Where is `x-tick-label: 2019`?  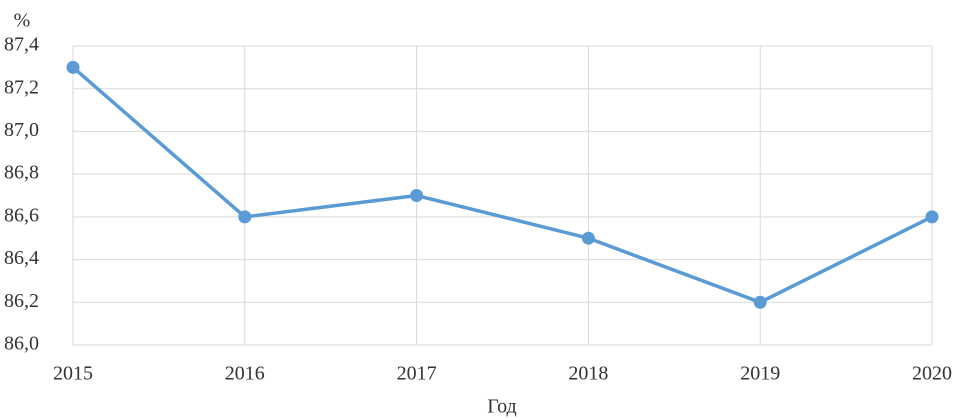
x-tick-label: 2019 is located at coordinates (760, 374).